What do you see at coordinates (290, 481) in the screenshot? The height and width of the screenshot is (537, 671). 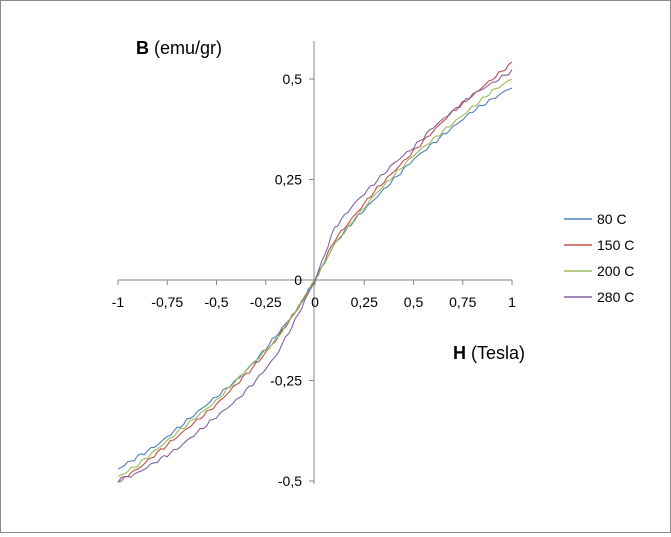 I see `y-tick-label: -0,5` at bounding box center [290, 481].